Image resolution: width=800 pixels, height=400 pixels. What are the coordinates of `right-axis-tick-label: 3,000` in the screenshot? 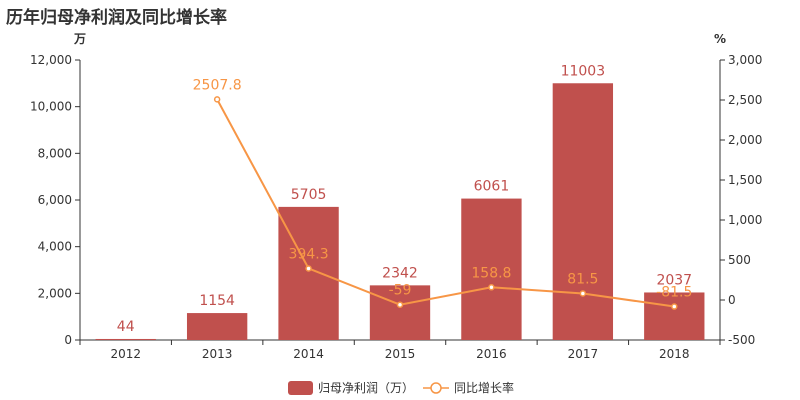 It's located at (745, 60).